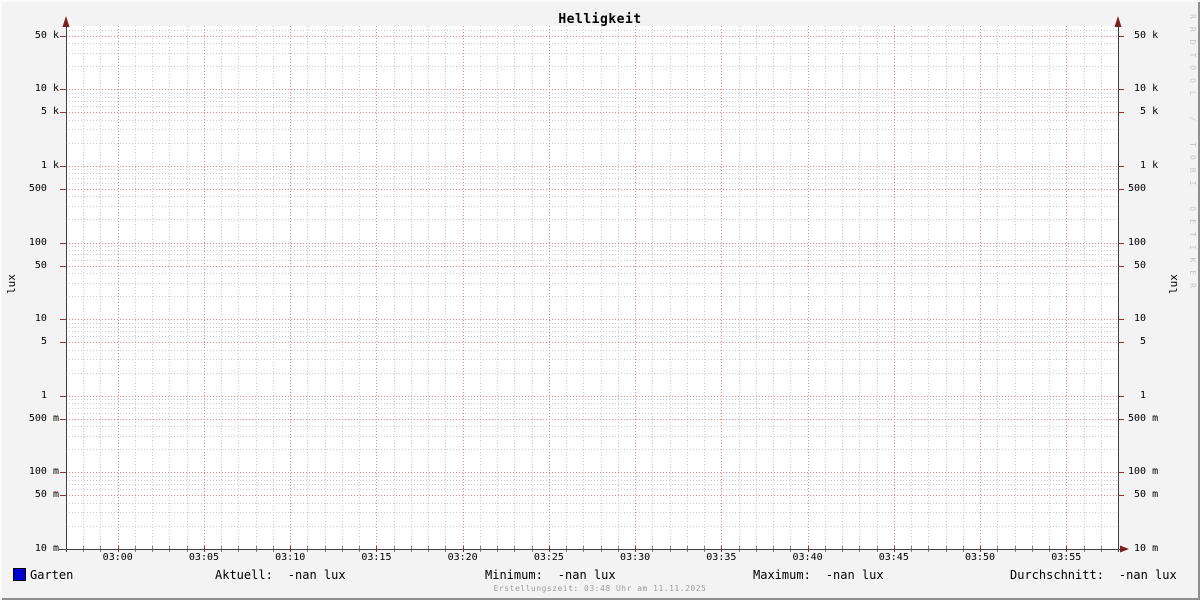  What do you see at coordinates (46, 318) in the screenshot?
I see `y-tick-label-left: 10` at bounding box center [46, 318].